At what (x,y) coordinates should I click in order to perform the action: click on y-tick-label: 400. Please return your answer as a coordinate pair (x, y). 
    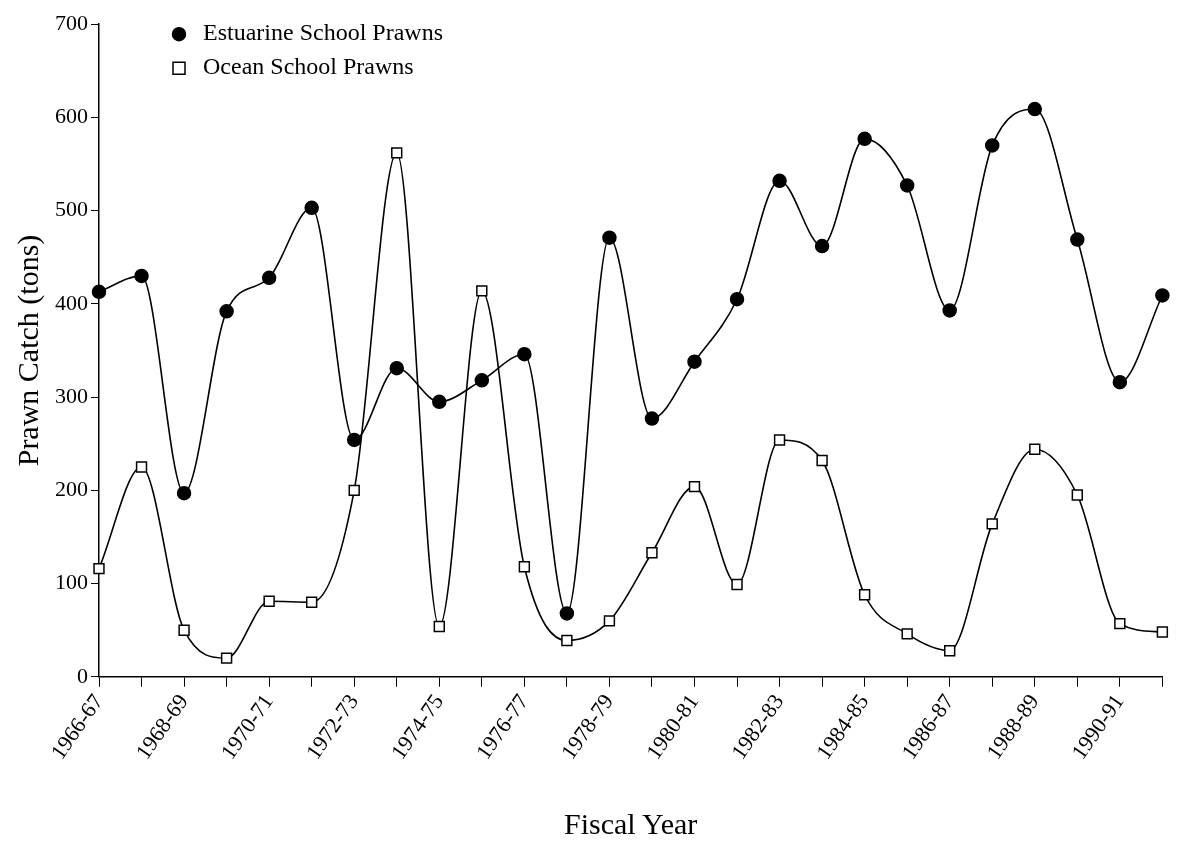
    Looking at the image, I should click on (71, 302).